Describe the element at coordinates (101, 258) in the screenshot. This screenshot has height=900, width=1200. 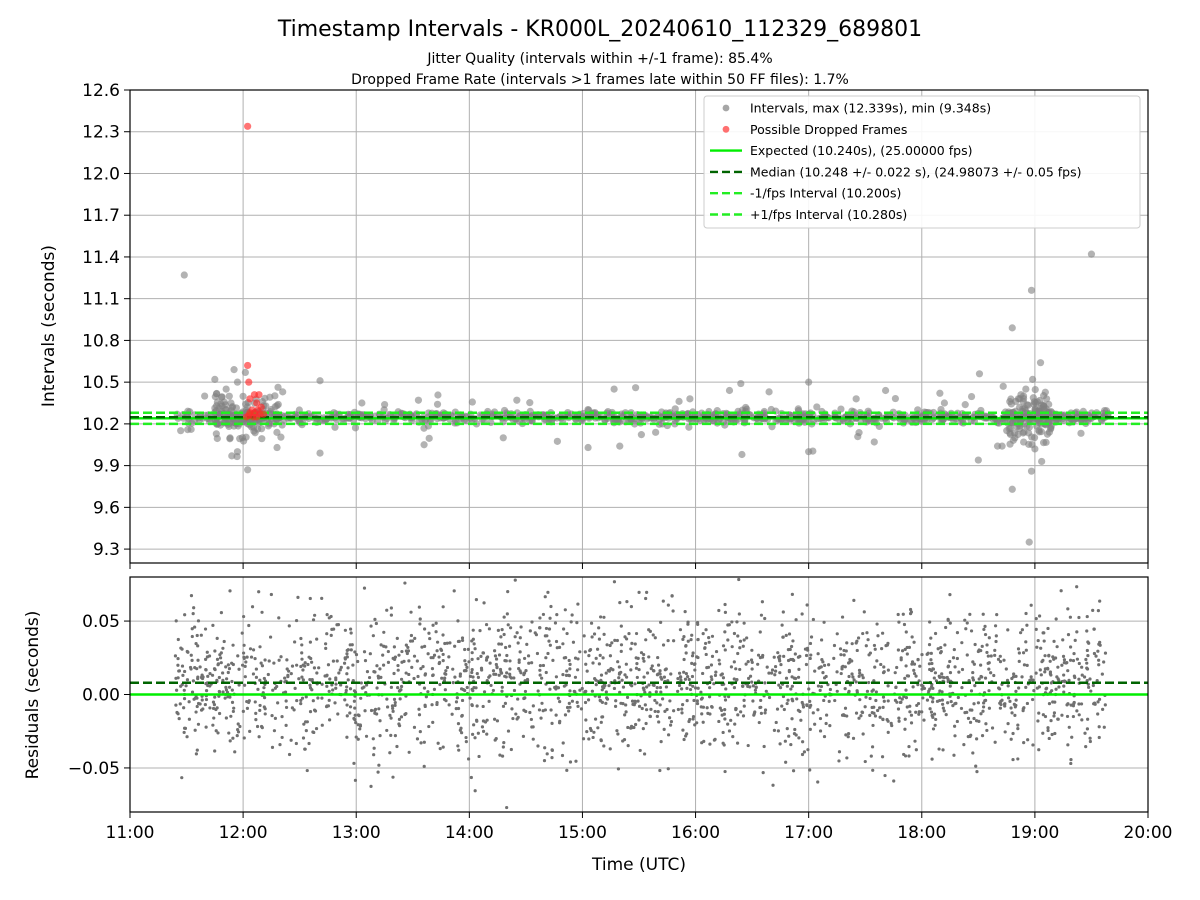
I see `top-ytick-label-7: 11.4` at that location.